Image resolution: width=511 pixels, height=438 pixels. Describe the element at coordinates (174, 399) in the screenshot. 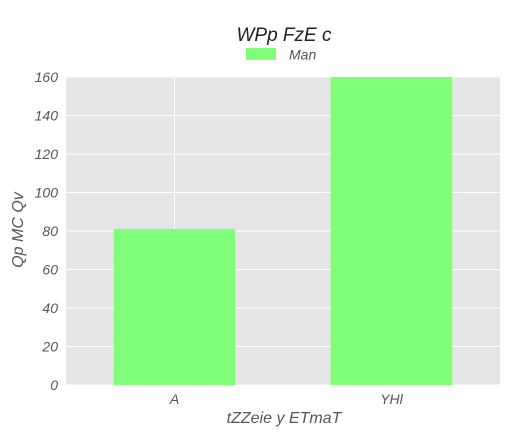

I see `x-tick-label: A` at that location.